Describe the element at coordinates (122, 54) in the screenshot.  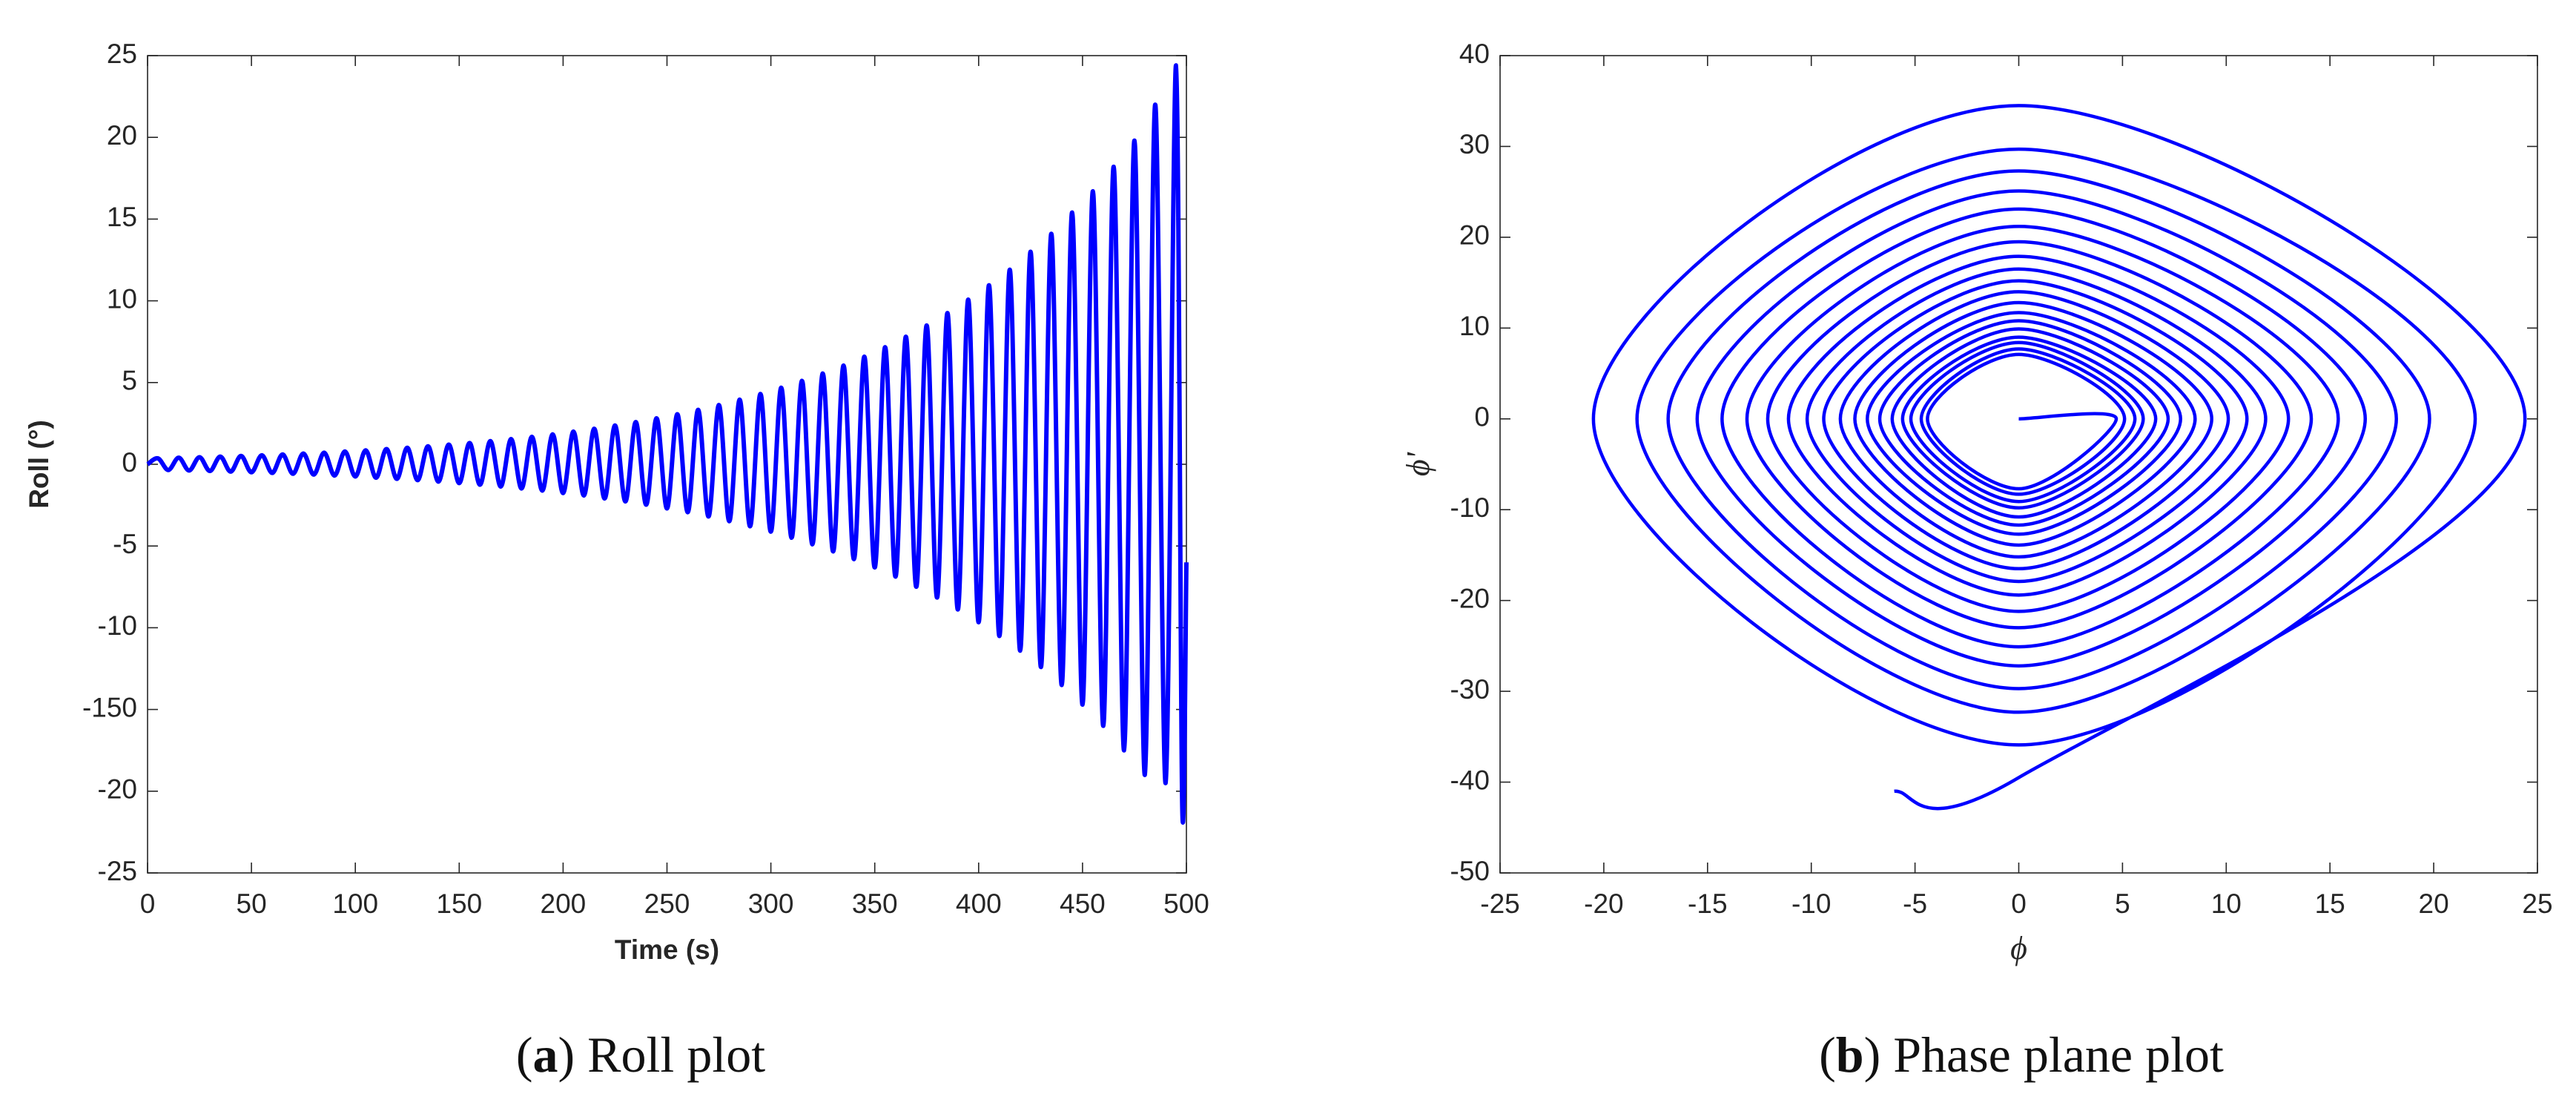
I see `y-tick-label: 25` at that location.